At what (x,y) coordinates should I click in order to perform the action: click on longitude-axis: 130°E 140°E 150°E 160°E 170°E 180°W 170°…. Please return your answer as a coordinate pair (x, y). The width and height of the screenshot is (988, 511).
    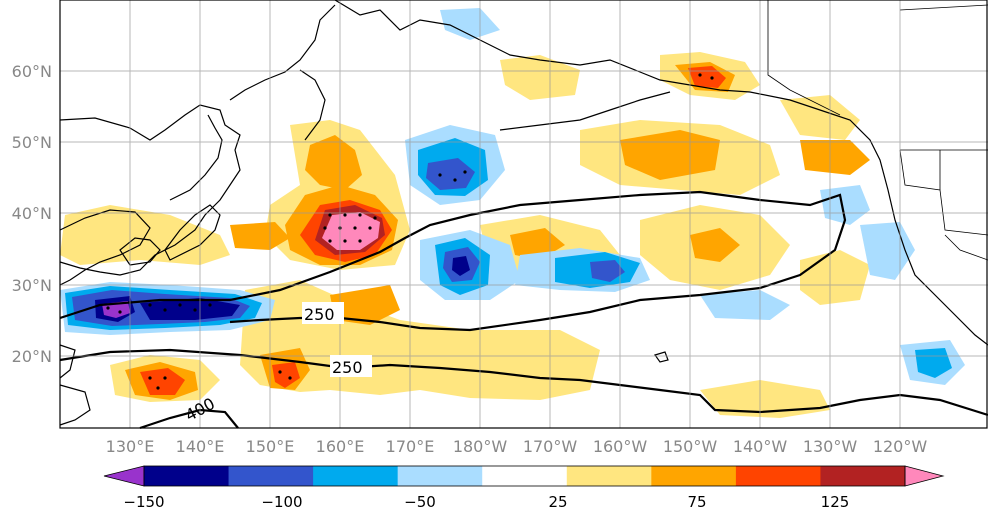
    Looking at the image, I should click on (517, 446).